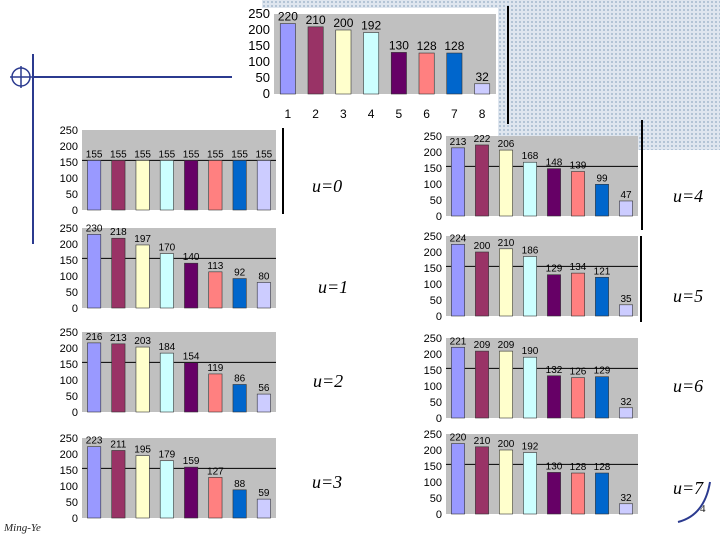  Describe the element at coordinates (215, 471) in the screenshot. I see `data-label: 127` at that location.